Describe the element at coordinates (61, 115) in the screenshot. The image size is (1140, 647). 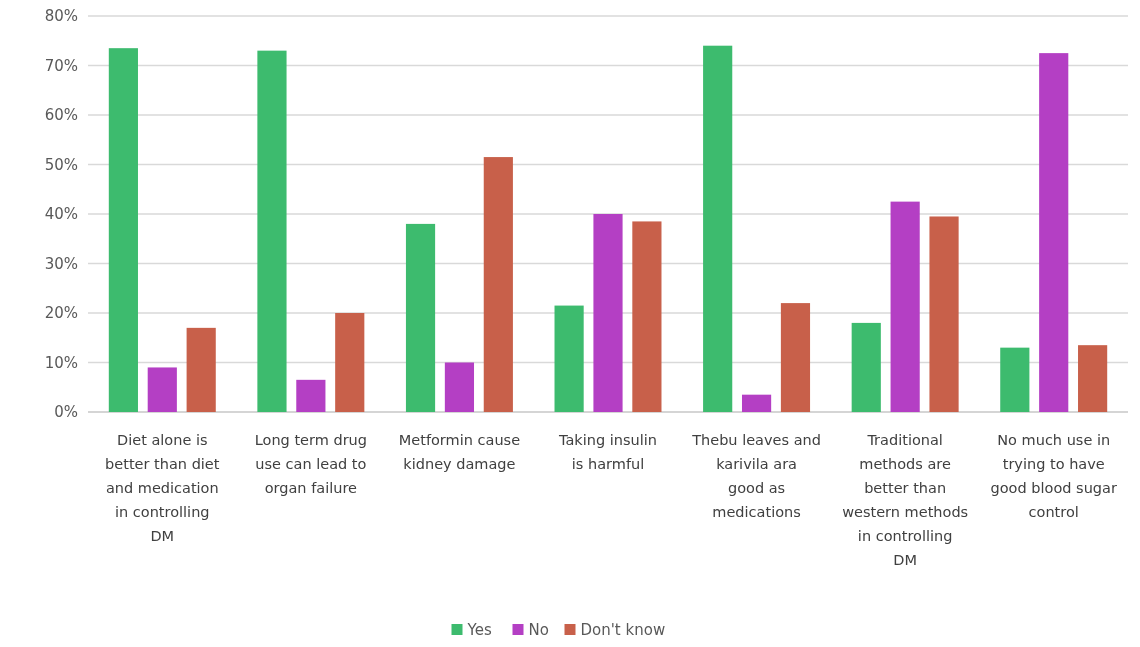
I see `y-tick-label: 60%` at that location.